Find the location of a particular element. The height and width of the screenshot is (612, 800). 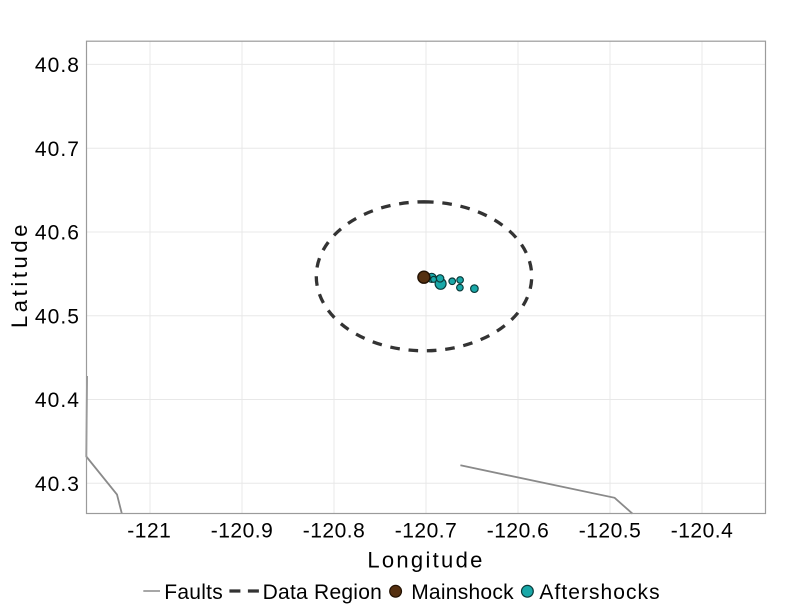

svg-text: Data Region is located at coordinates (323, 592).